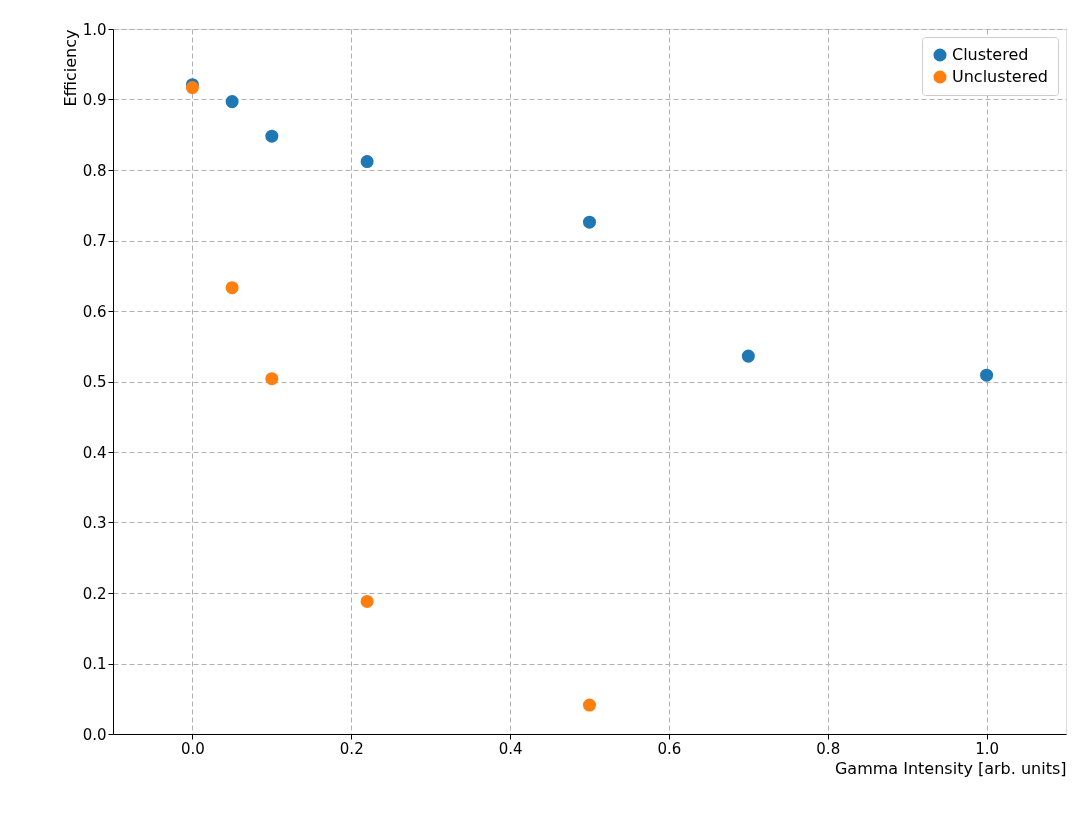  What do you see at coordinates (669, 748) in the screenshot?
I see `x-tick-label: 0.6` at bounding box center [669, 748].